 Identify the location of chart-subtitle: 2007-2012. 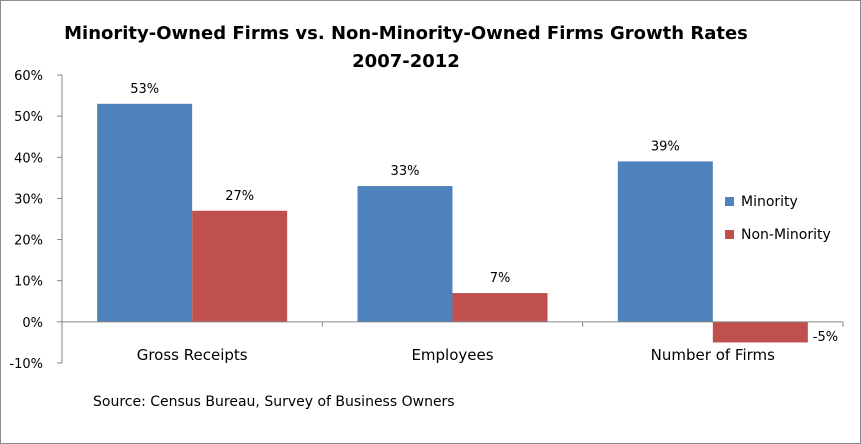
(406, 61).